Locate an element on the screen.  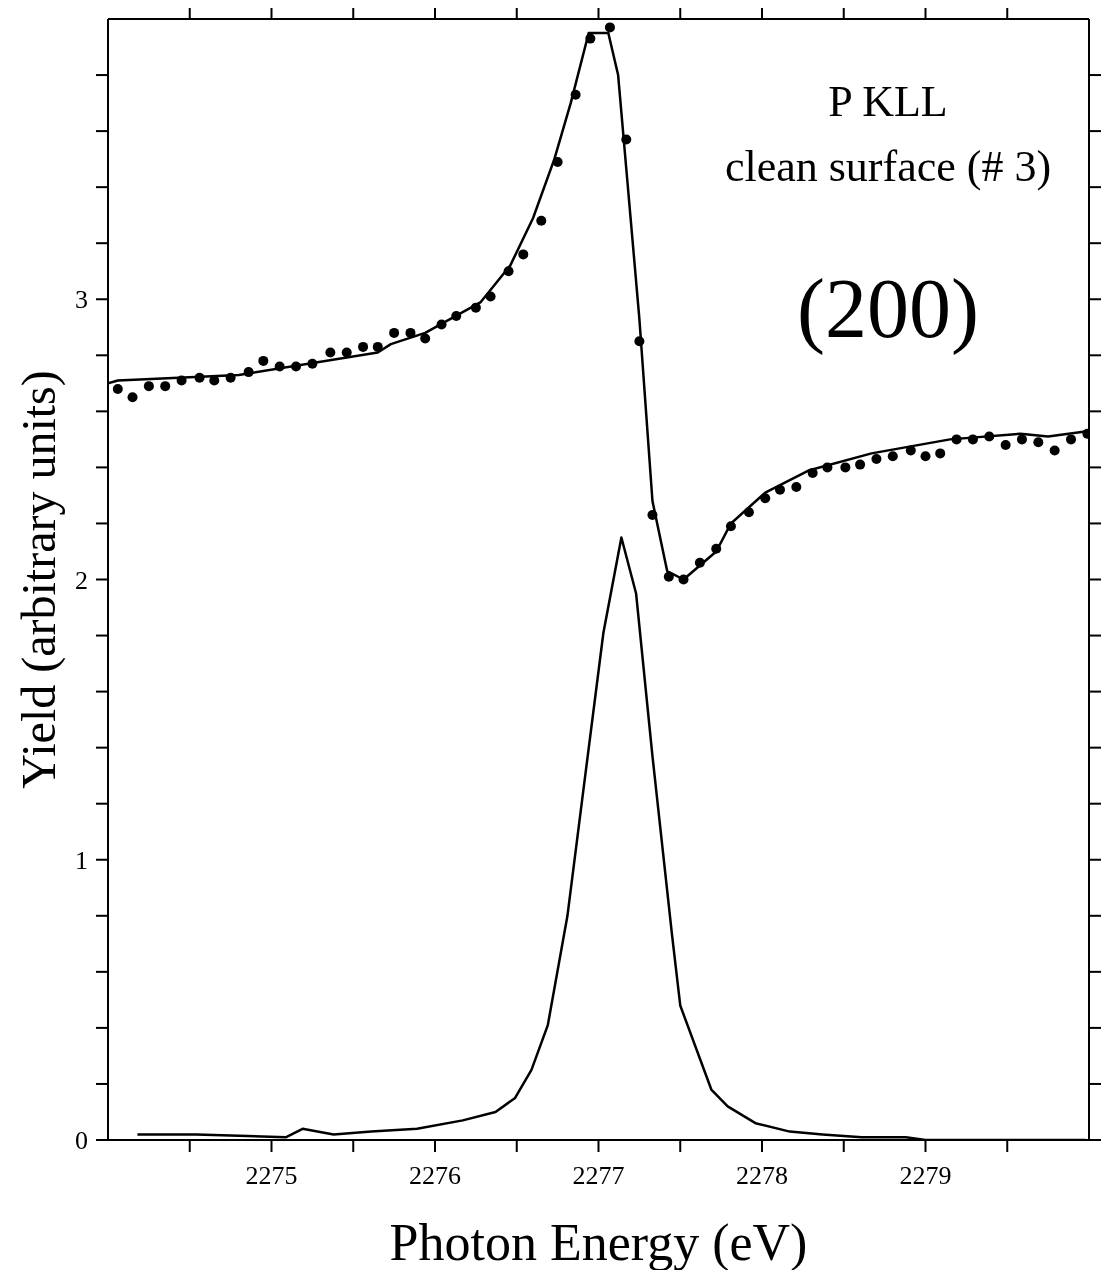
annotation: P KLL is located at coordinates (888, 102).